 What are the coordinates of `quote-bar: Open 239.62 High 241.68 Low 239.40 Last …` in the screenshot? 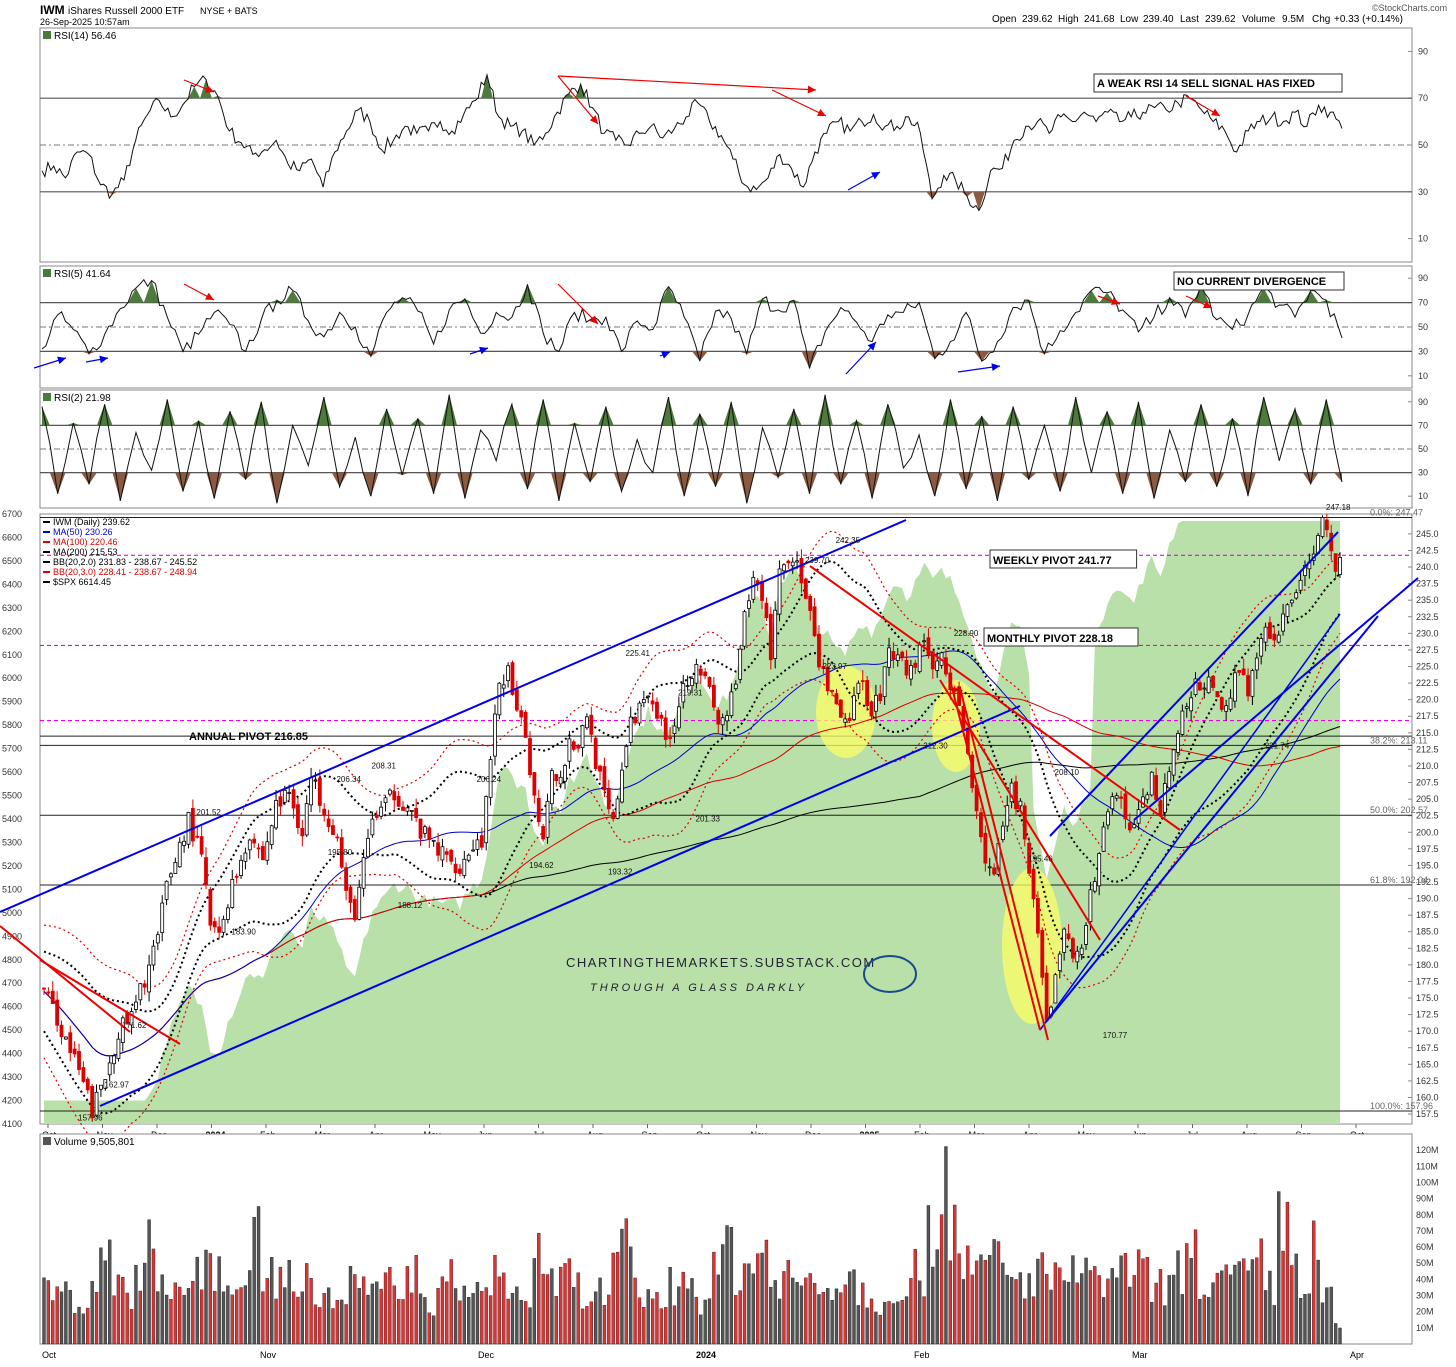 It's located at (1197, 19).